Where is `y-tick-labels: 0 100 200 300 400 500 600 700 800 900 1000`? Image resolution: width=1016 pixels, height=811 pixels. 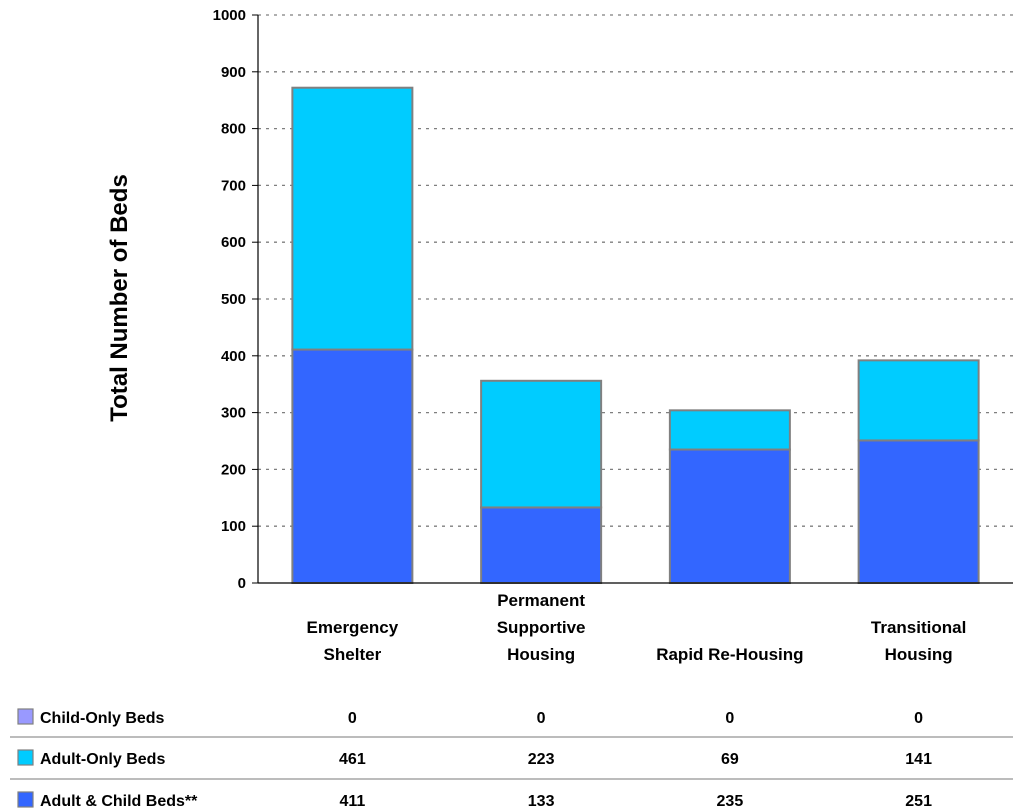 y-tick-labels: 0 100 200 300 400 500 600 700 800 900 1000 is located at coordinates (229, 299).